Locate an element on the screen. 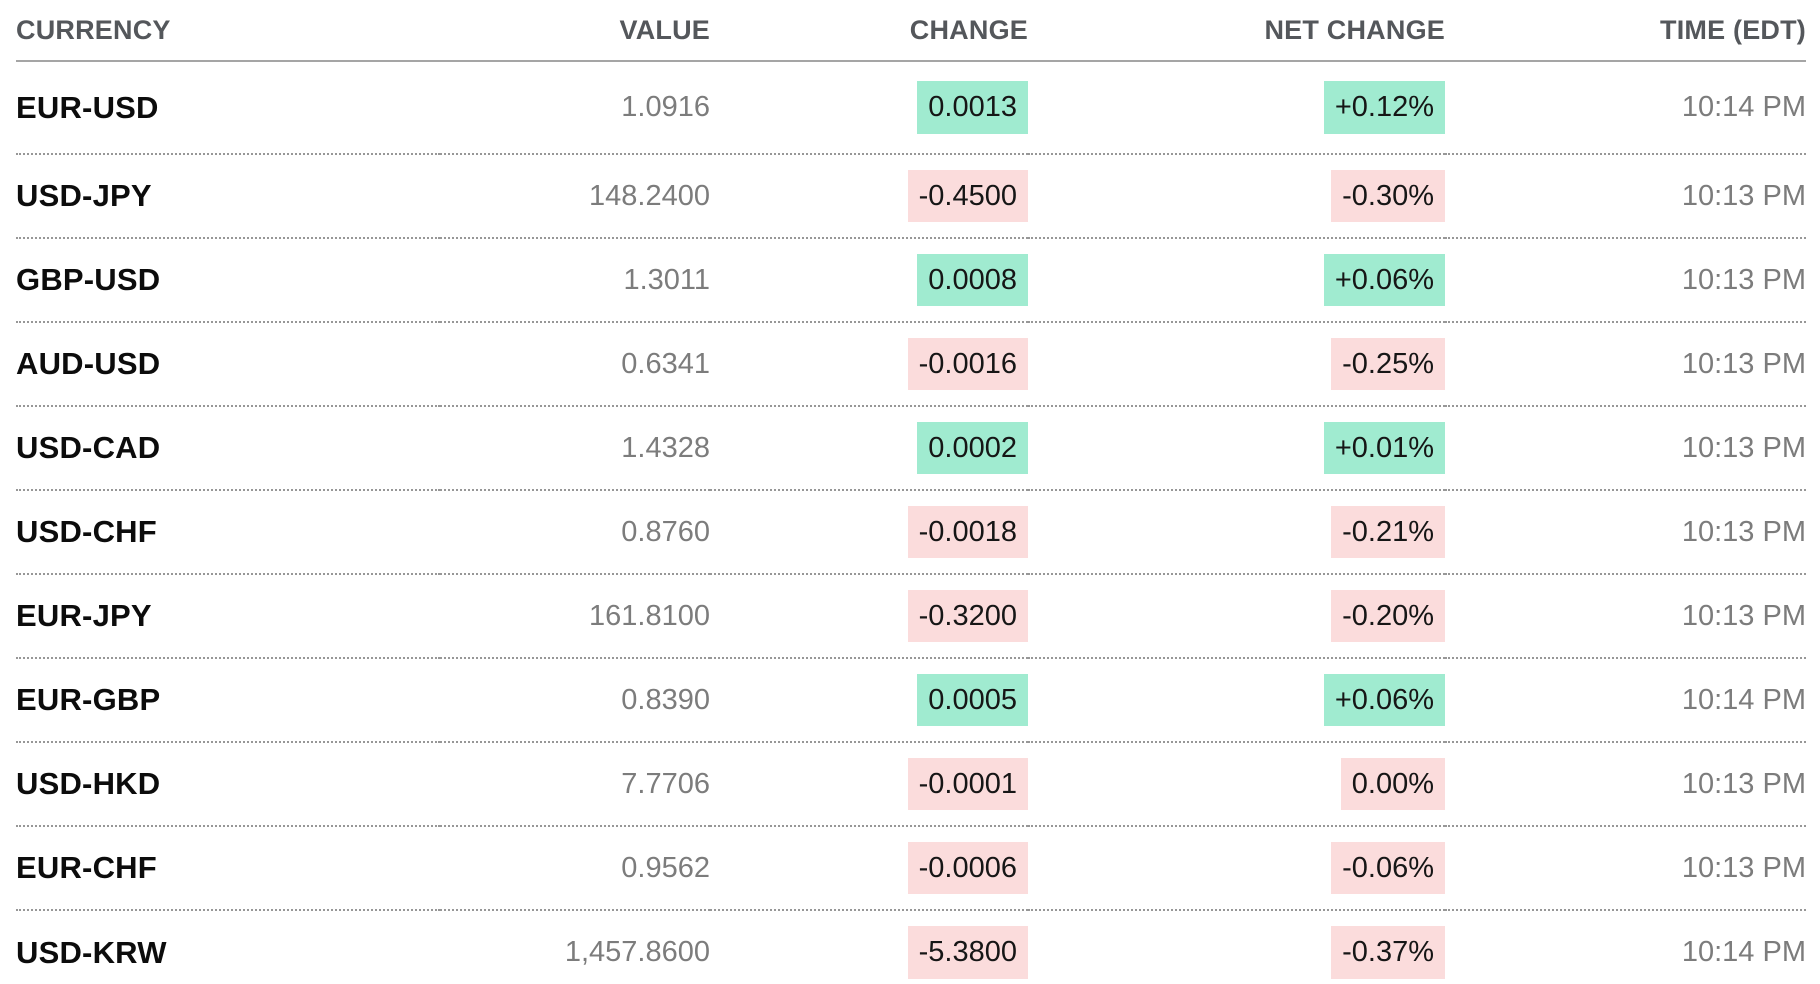 The image size is (1820, 984). currency-row: EUR-CHF 0.9562 -0.0006 -0.06% 10:13 PM is located at coordinates (911, 867).